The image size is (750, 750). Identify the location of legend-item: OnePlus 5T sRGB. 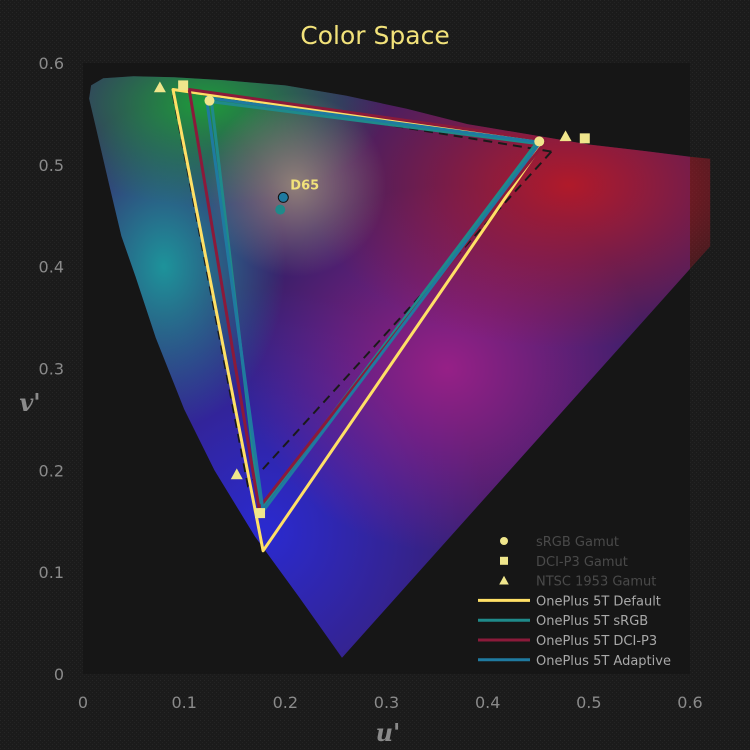
(563, 621).